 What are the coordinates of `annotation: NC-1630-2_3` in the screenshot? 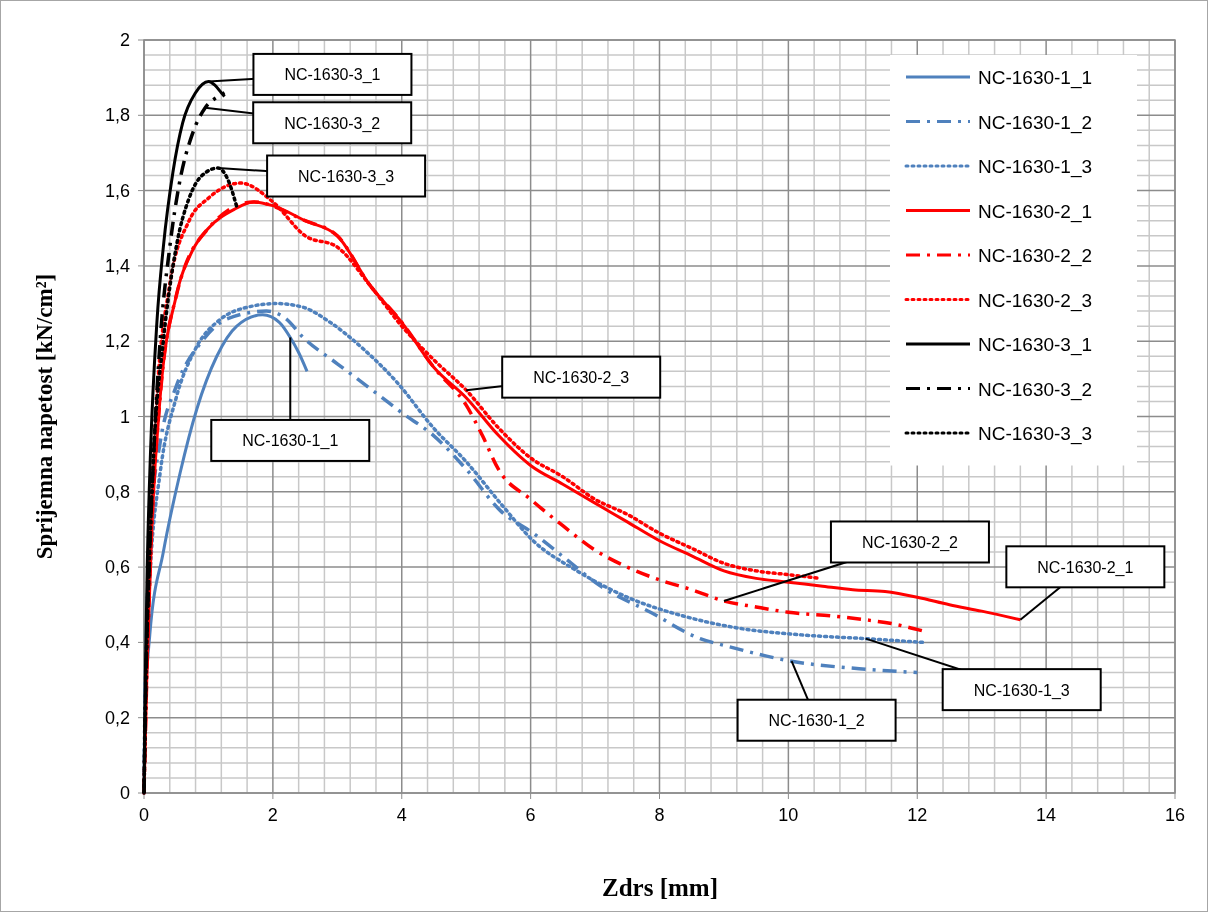 It's located at (581, 378).